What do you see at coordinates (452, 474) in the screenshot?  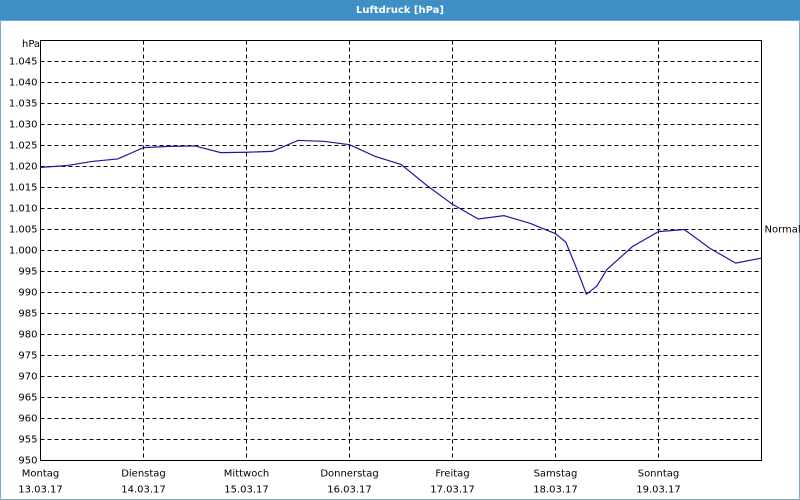 I see `x-tick-day: Freitag` at bounding box center [452, 474].